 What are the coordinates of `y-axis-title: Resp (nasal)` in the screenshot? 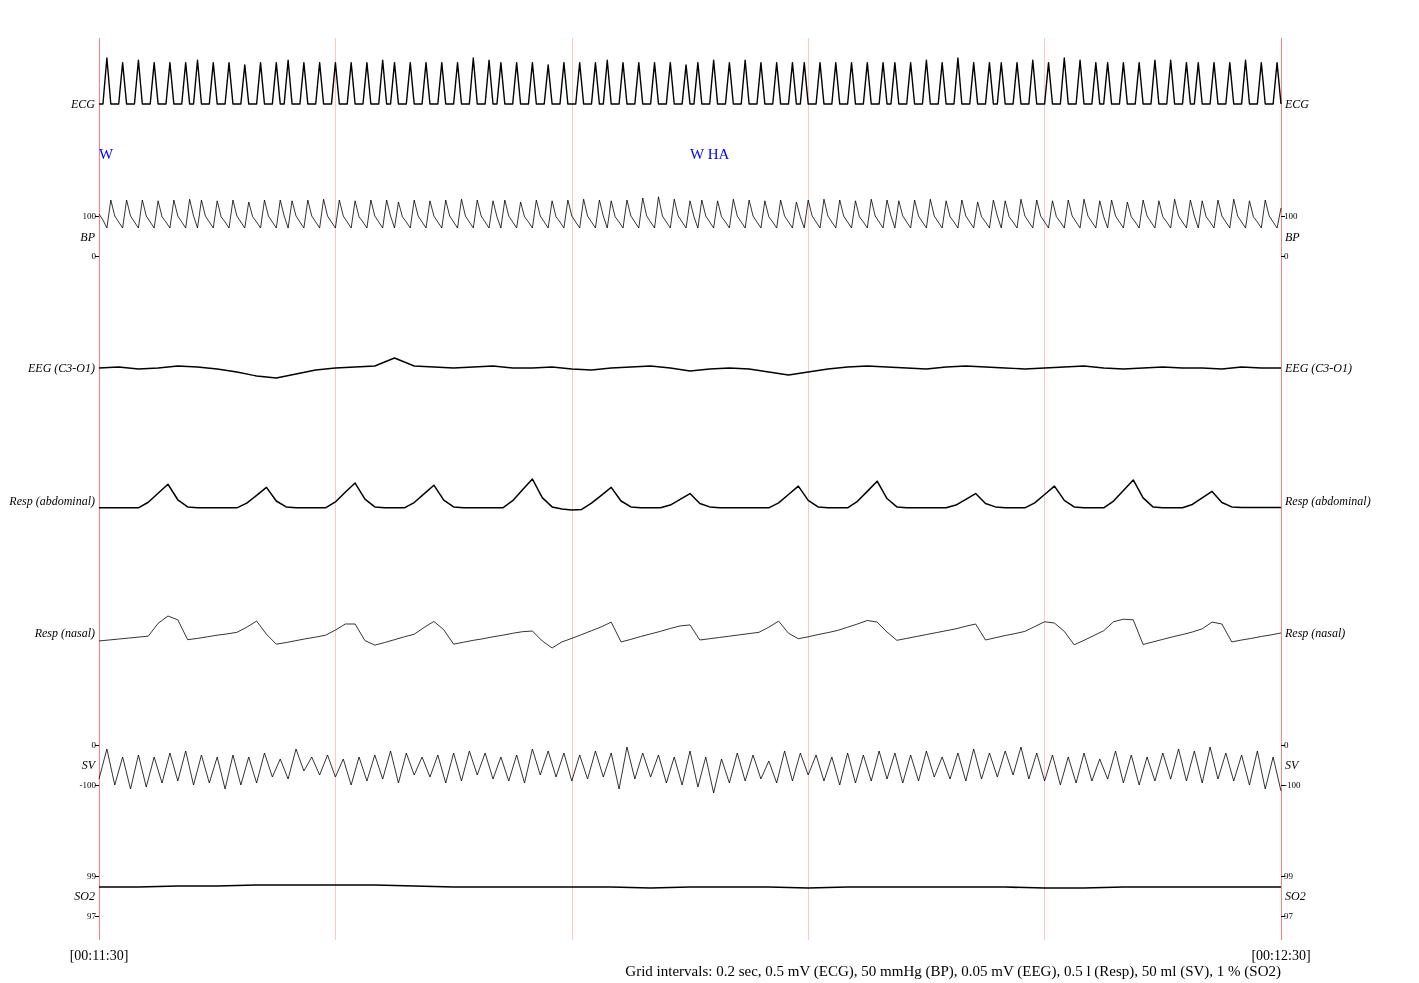 It's located at (64, 633).